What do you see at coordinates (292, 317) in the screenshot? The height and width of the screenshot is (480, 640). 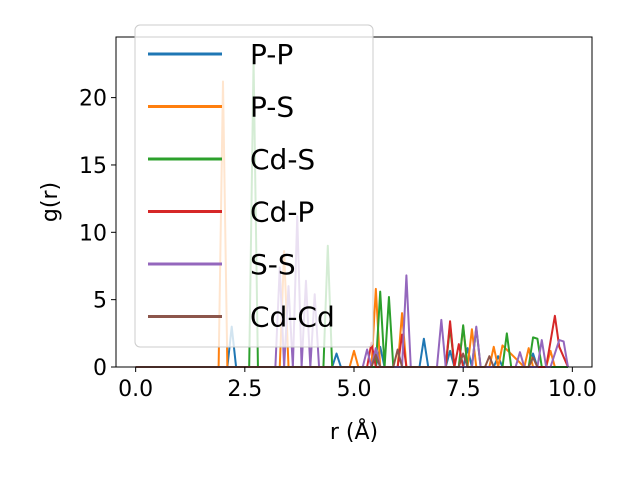 I see `legend-label-cd-cd: Cd-Cd` at bounding box center [292, 317].